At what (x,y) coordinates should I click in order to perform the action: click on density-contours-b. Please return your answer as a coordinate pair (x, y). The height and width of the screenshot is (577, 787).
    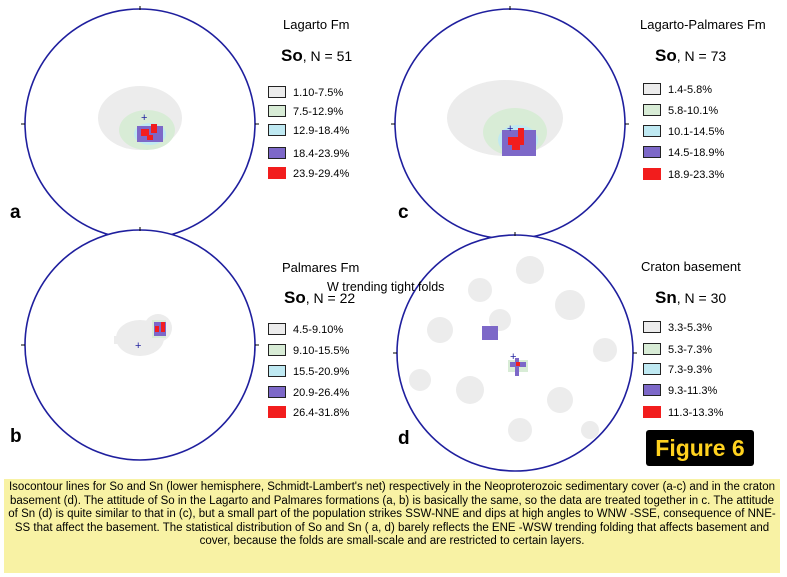
    Looking at the image, I should click on (143, 335).